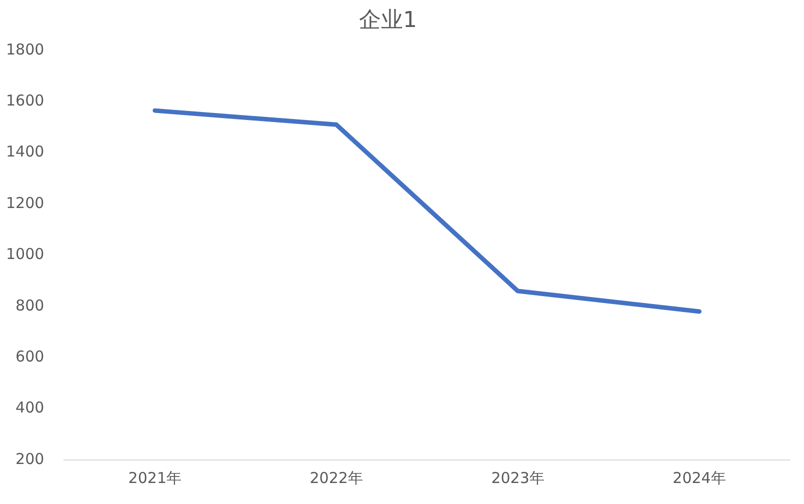 This screenshot has height=504, width=804. Describe the element at coordinates (155, 477) in the screenshot. I see `x-tick-label: 2021年` at that location.